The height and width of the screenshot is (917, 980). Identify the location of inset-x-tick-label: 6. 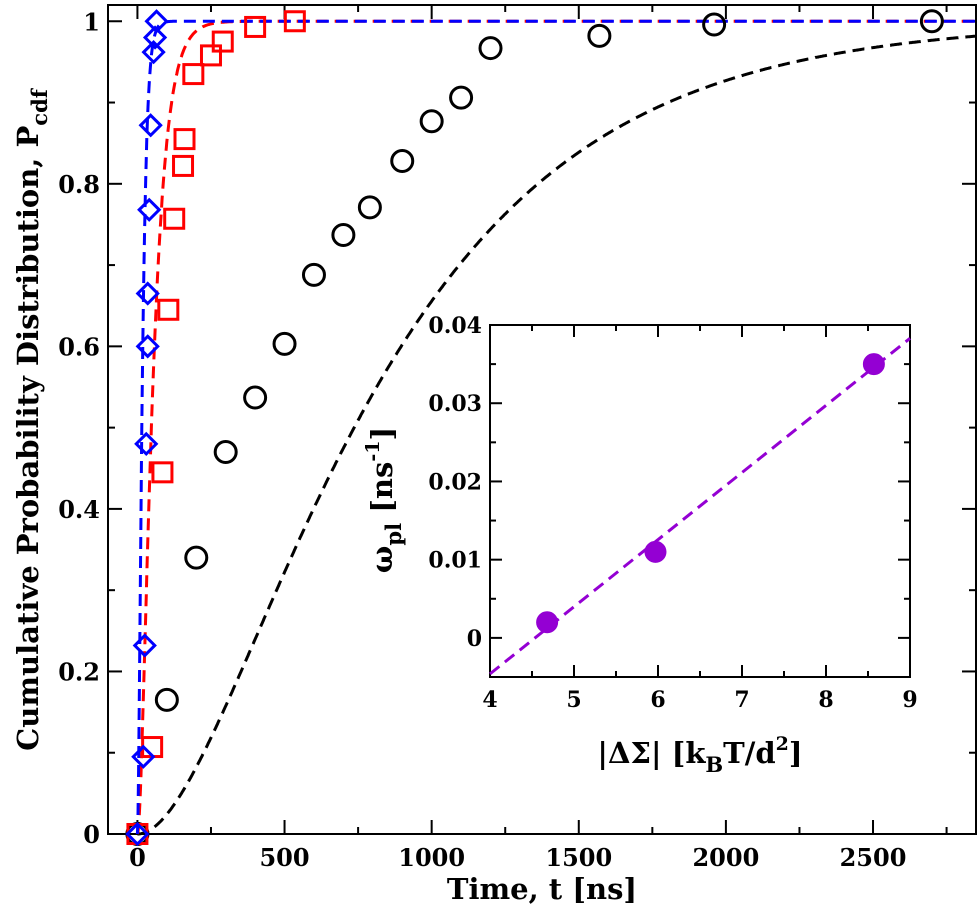
(657, 700).